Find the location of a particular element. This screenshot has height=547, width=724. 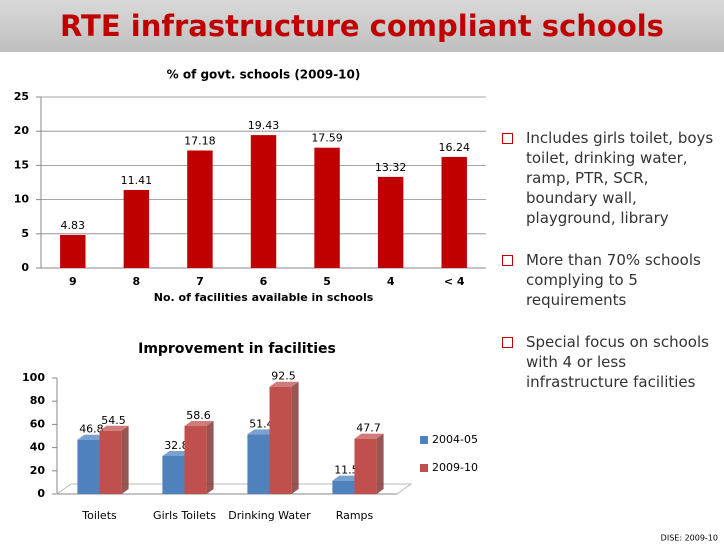

value-label: 11.41 is located at coordinates (137, 180).